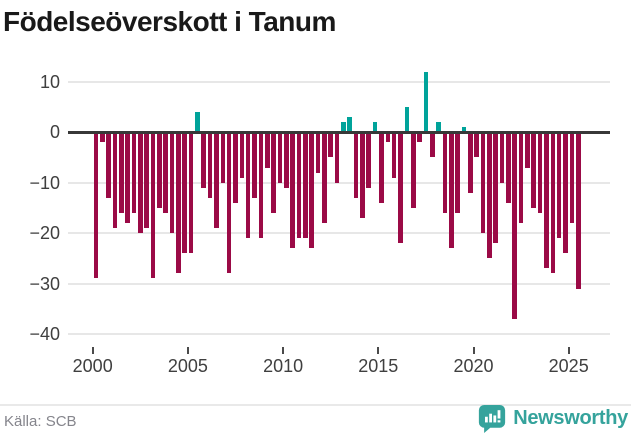  I want to click on bar-2005-p2, so click(197, 122).